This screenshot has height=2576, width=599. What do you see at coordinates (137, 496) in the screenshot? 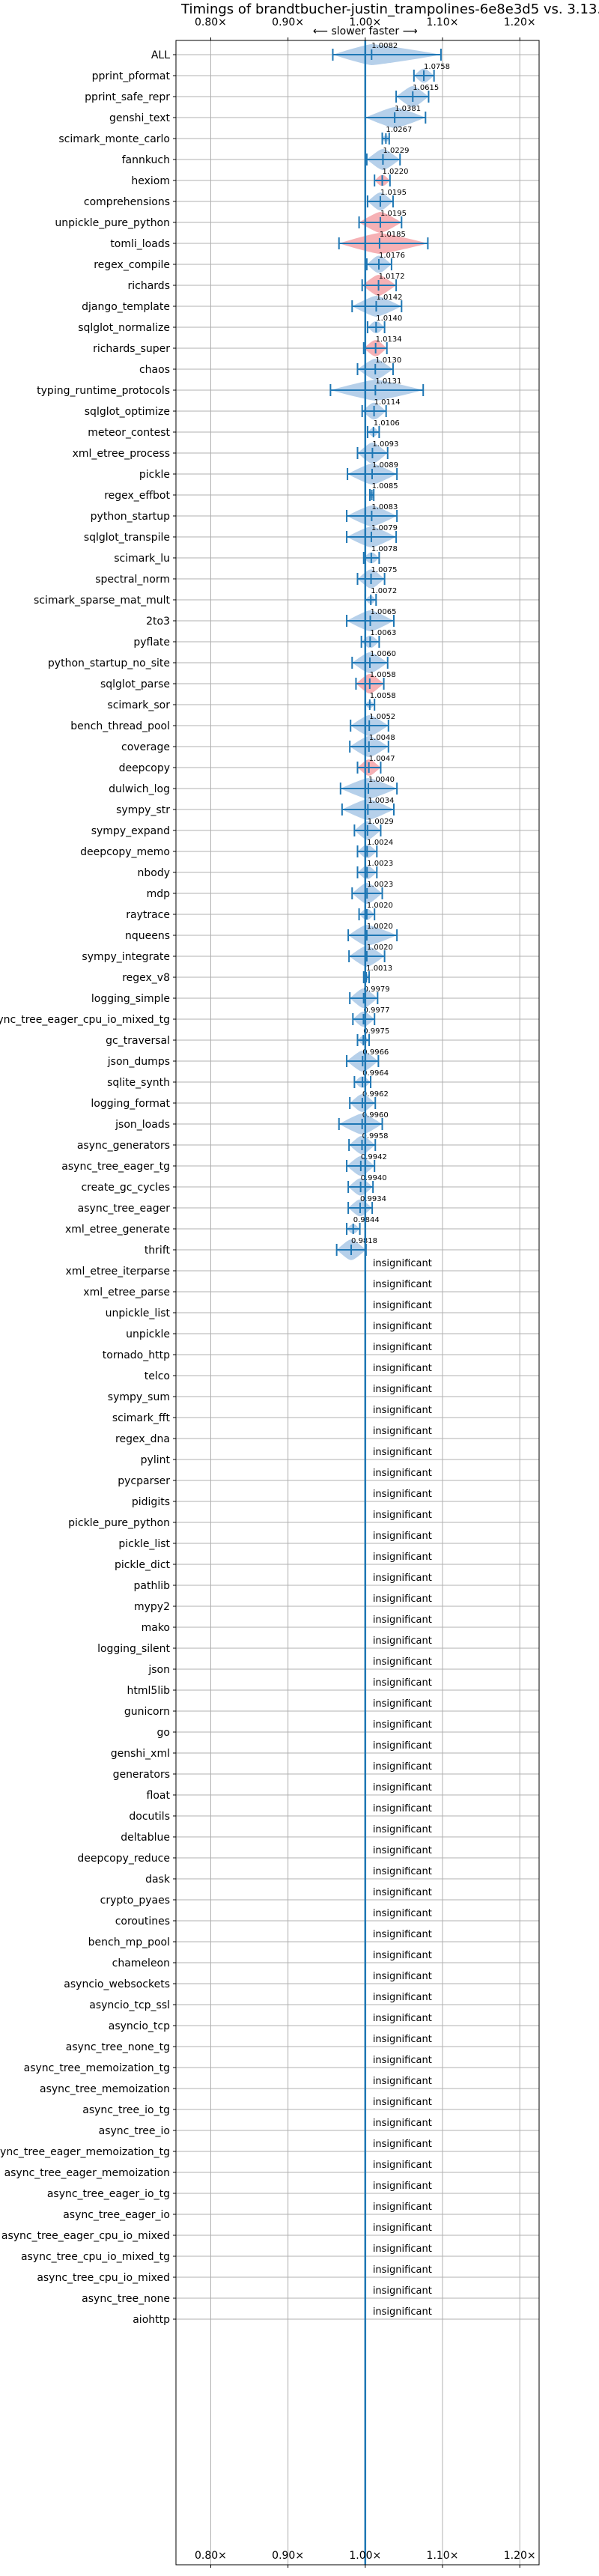
I see `y-tick-label-regex-effbot: regex_effbot` at bounding box center [137, 496].